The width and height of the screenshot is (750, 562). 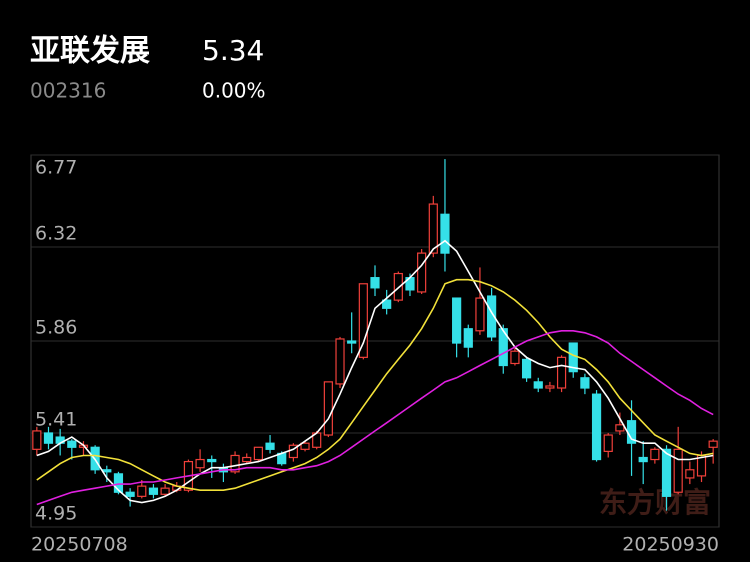 I want to click on y-tick-label: 5.41, so click(x=56, y=419).